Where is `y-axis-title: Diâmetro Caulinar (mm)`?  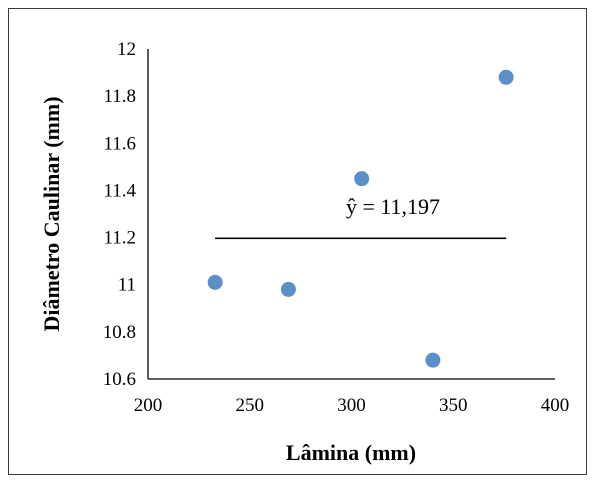
y-axis-title: Diâmetro Caulinar (mm) is located at coordinates (51, 213).